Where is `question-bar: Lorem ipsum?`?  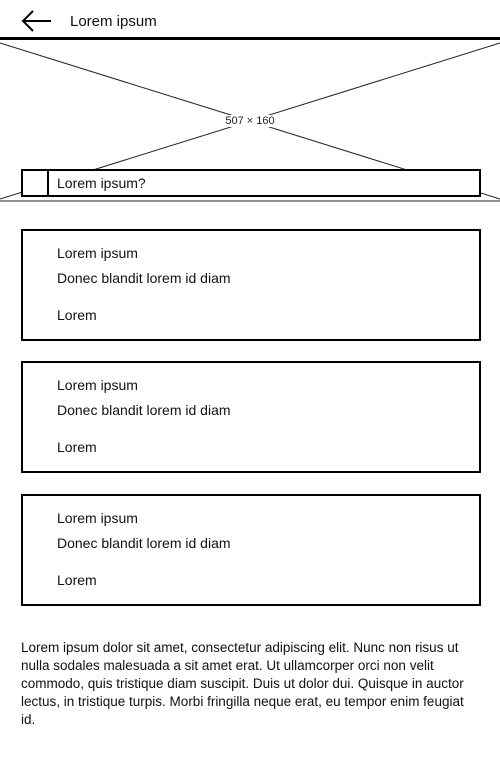 question-bar: Lorem ipsum? is located at coordinates (251, 183).